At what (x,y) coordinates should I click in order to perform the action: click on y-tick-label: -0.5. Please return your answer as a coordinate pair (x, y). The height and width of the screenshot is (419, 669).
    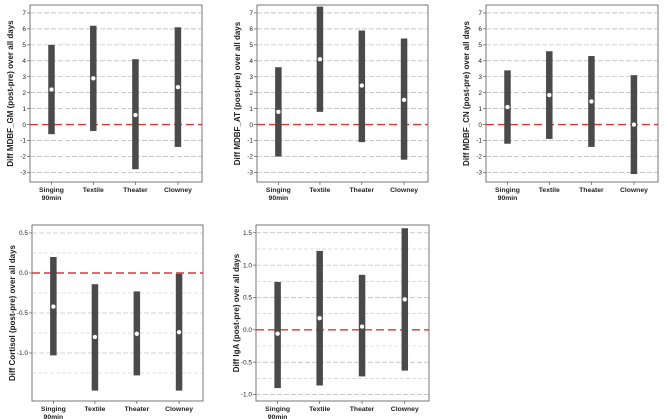
    Looking at the image, I should click on (247, 362).